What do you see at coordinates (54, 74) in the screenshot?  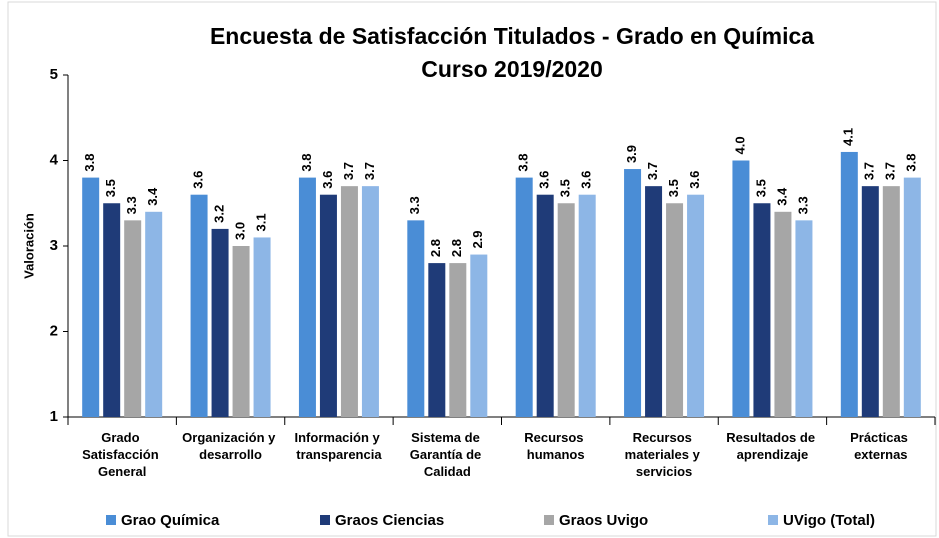 I see `y-tick-label: 5` at bounding box center [54, 74].